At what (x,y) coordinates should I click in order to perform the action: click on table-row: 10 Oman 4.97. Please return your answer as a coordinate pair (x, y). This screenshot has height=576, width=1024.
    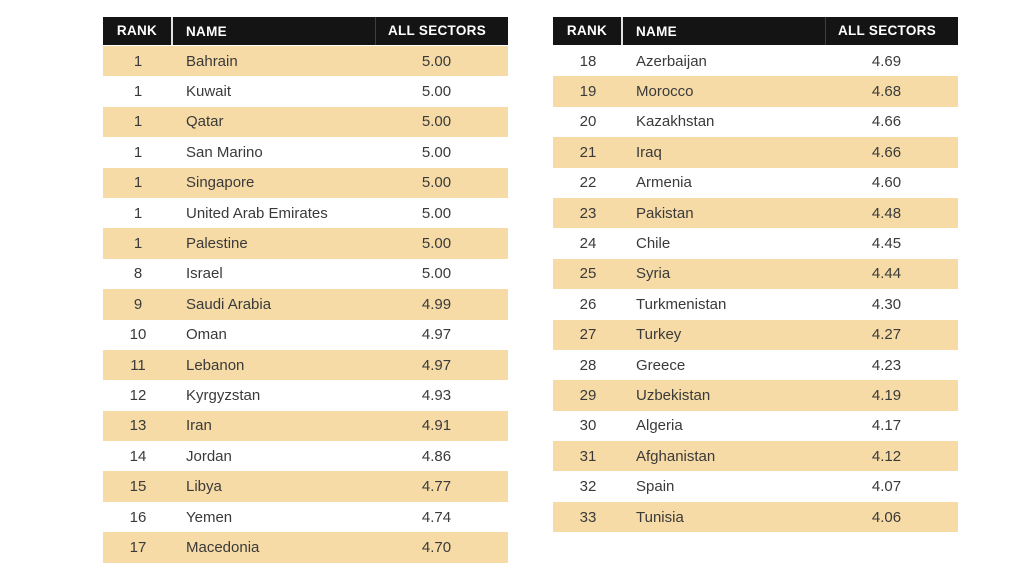
    Looking at the image, I should click on (305, 334).